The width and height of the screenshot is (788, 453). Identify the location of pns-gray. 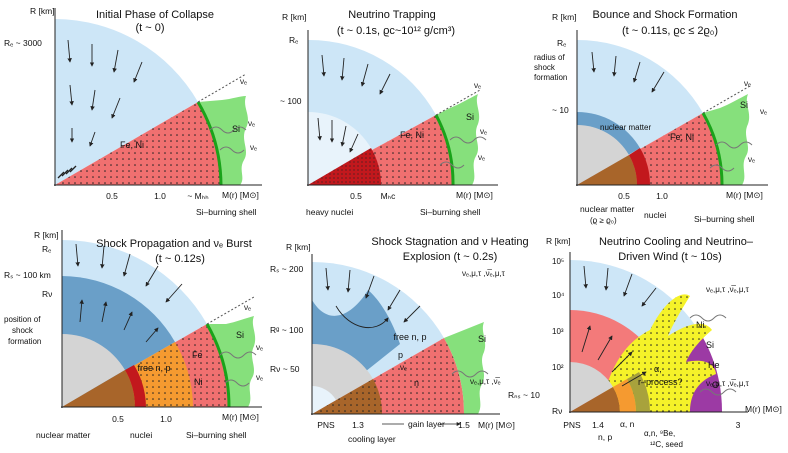
(591, 387).